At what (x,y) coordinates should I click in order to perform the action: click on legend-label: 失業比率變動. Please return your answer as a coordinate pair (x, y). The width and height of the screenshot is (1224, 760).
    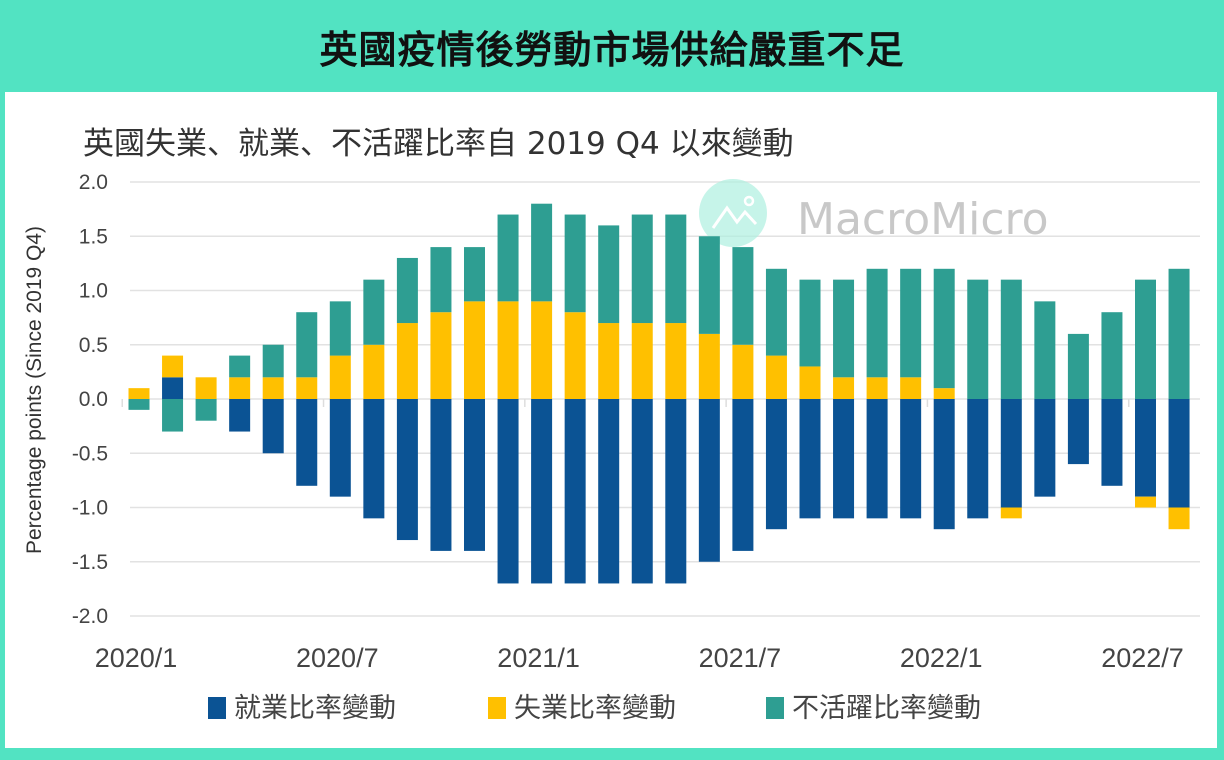
    Looking at the image, I should click on (595, 708).